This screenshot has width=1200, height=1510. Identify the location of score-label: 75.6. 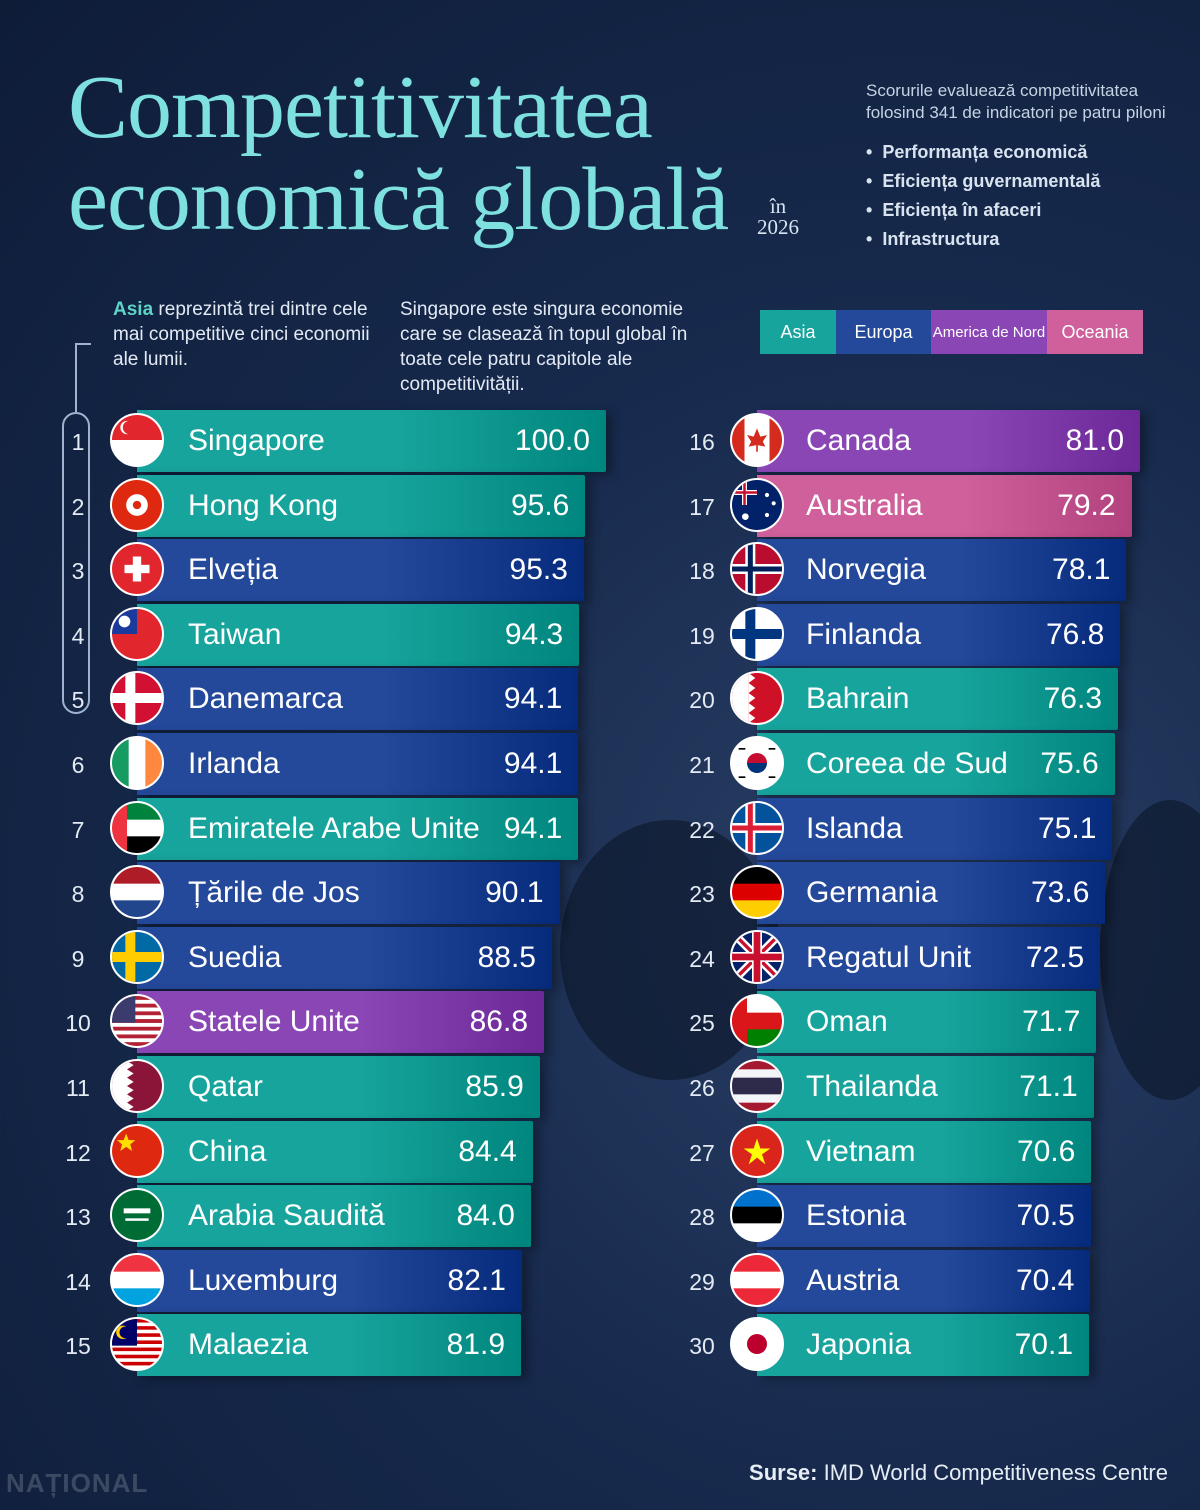
(1069, 763).